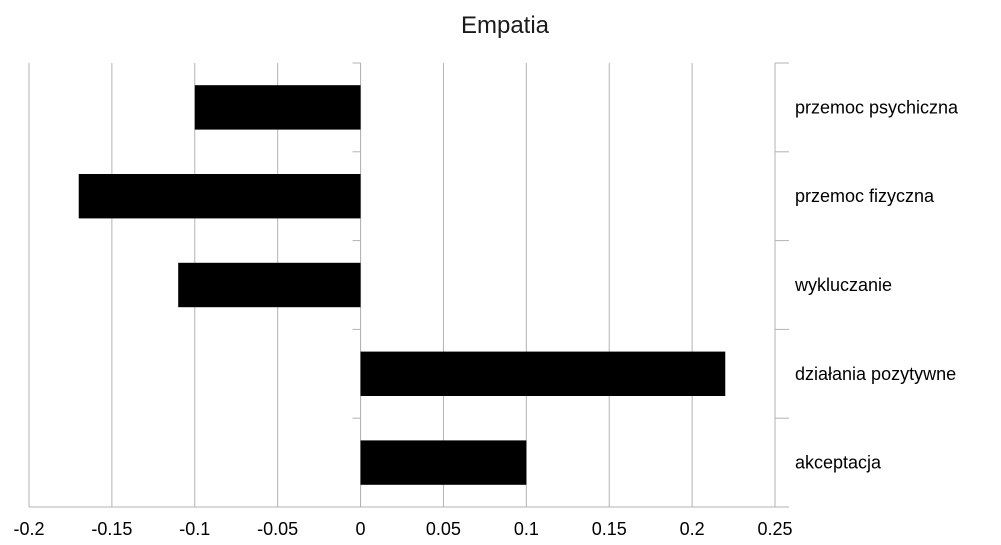 The image size is (1001, 545). Describe the element at coordinates (843, 285) in the screenshot. I see `category-label: wykluczanie` at that location.